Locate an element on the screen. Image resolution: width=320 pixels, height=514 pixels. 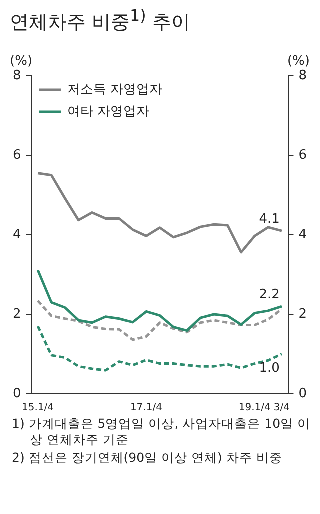
data-label: 2.2 is located at coordinates (269, 294).